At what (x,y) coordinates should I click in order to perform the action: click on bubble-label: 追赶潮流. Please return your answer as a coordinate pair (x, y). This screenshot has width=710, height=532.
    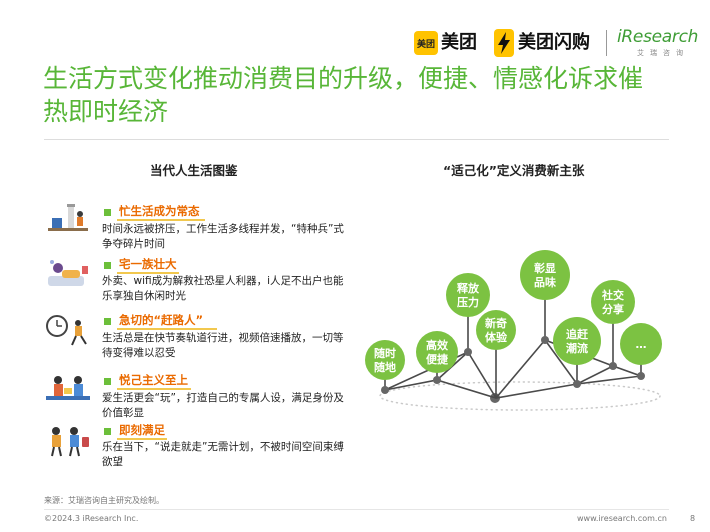
    Looking at the image, I should click on (577, 341).